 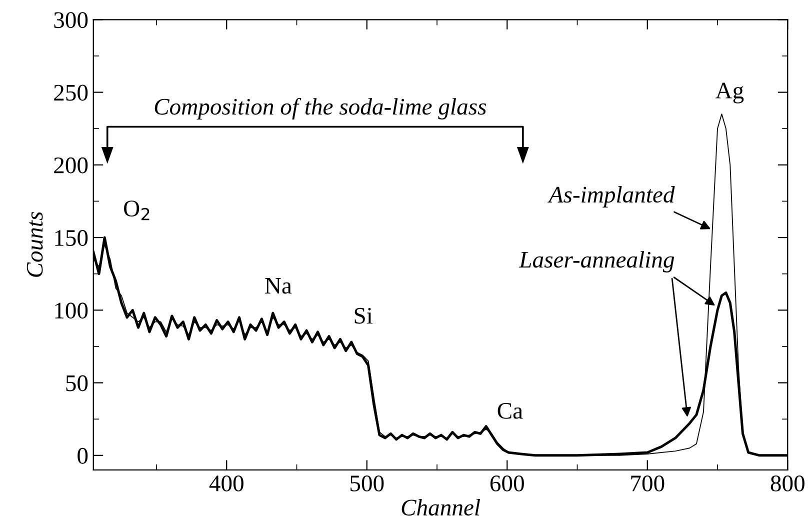 What do you see at coordinates (611, 197) in the screenshot?
I see `annotation: As-implanted` at bounding box center [611, 197].